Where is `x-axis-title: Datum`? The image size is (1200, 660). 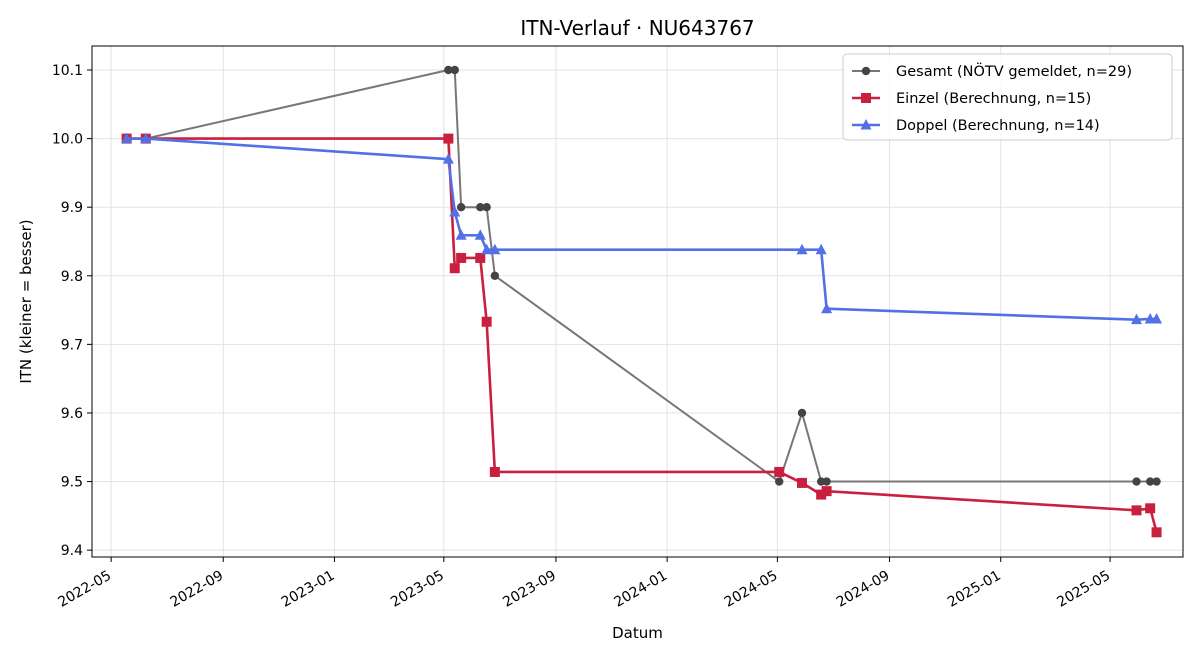 x-axis-title: Datum is located at coordinates (637, 633).